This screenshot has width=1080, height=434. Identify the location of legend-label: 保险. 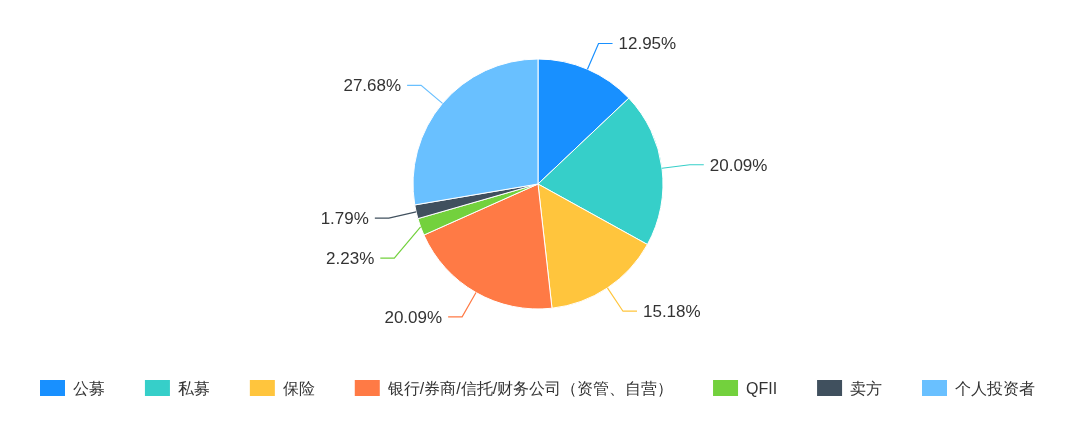
(298, 388).